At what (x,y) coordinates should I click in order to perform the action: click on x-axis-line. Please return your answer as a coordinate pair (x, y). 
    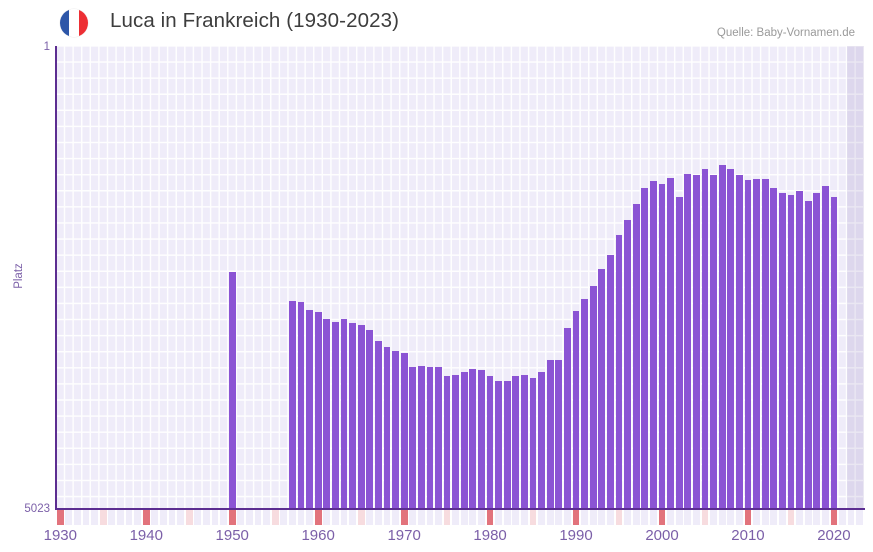
    Looking at the image, I should click on (460, 509).